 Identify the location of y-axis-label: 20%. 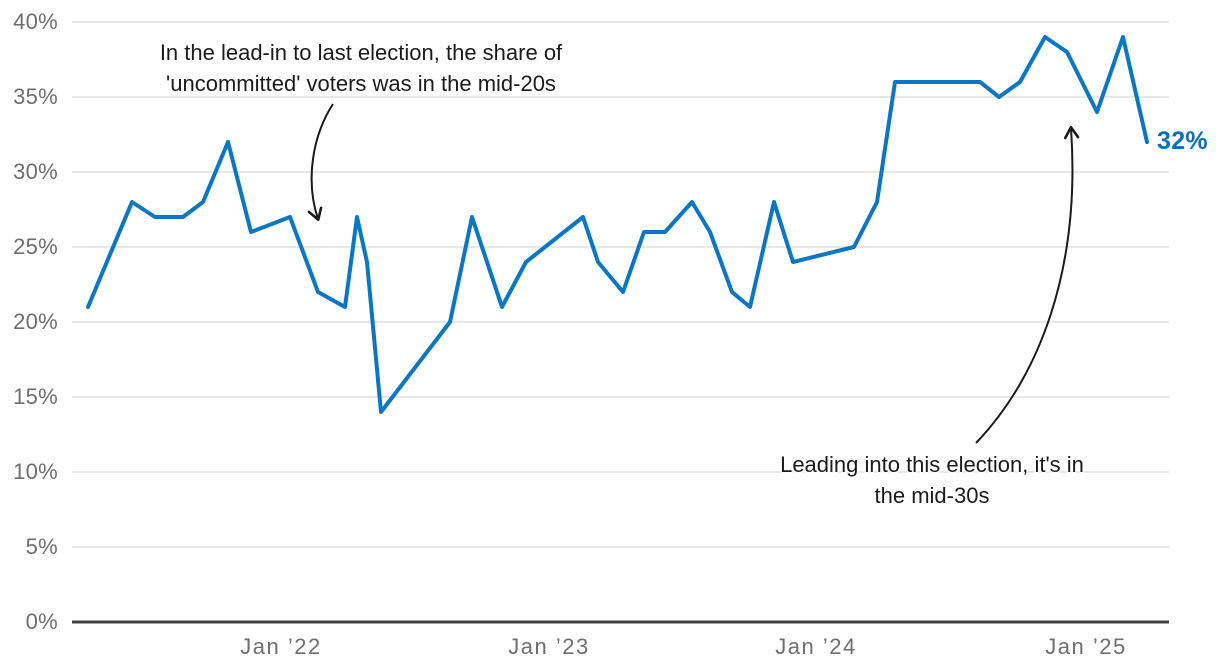
(35, 321).